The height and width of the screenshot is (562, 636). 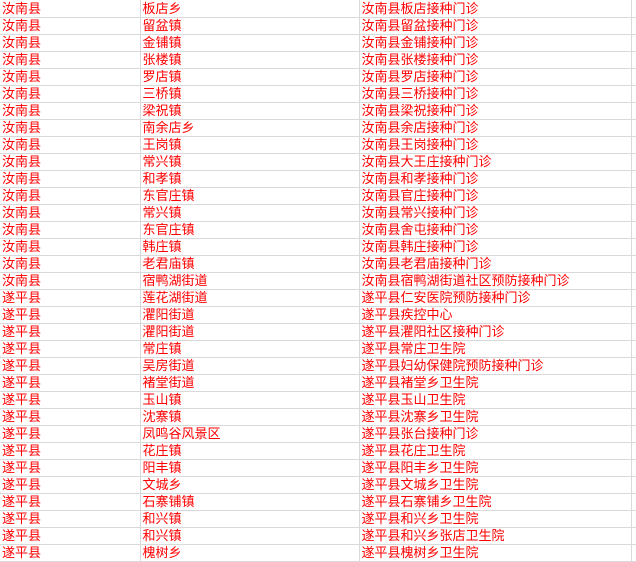 What do you see at coordinates (495, 43) in the screenshot?
I see `cell-clinic: 汝南县金铺接种门诊` at bounding box center [495, 43].